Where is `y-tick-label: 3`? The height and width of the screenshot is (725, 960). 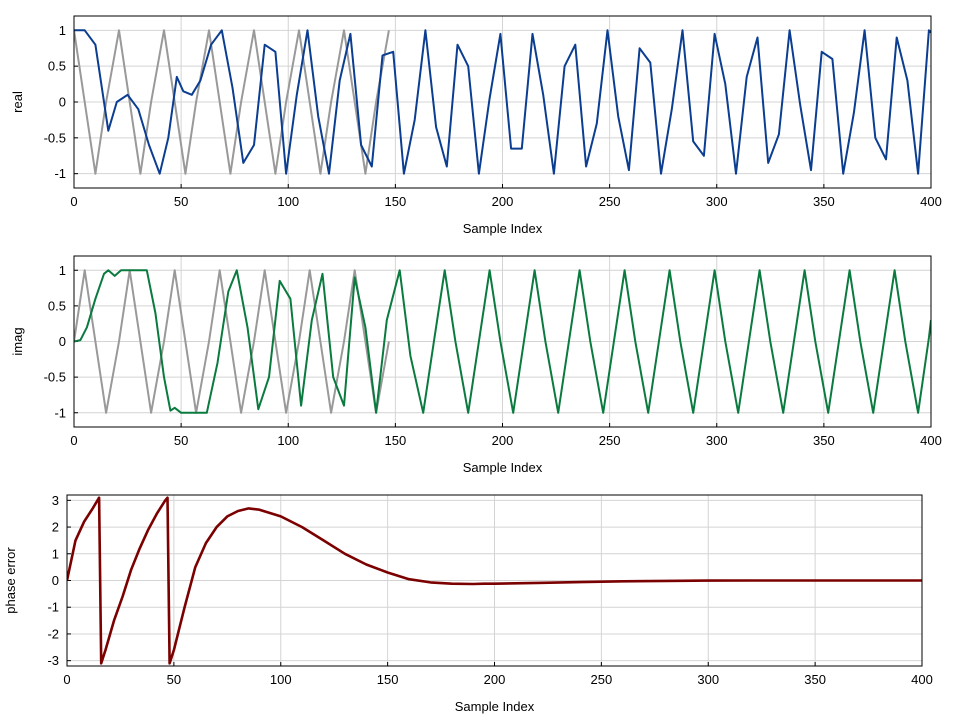
y-tick-label: 3 is located at coordinates (55, 500).